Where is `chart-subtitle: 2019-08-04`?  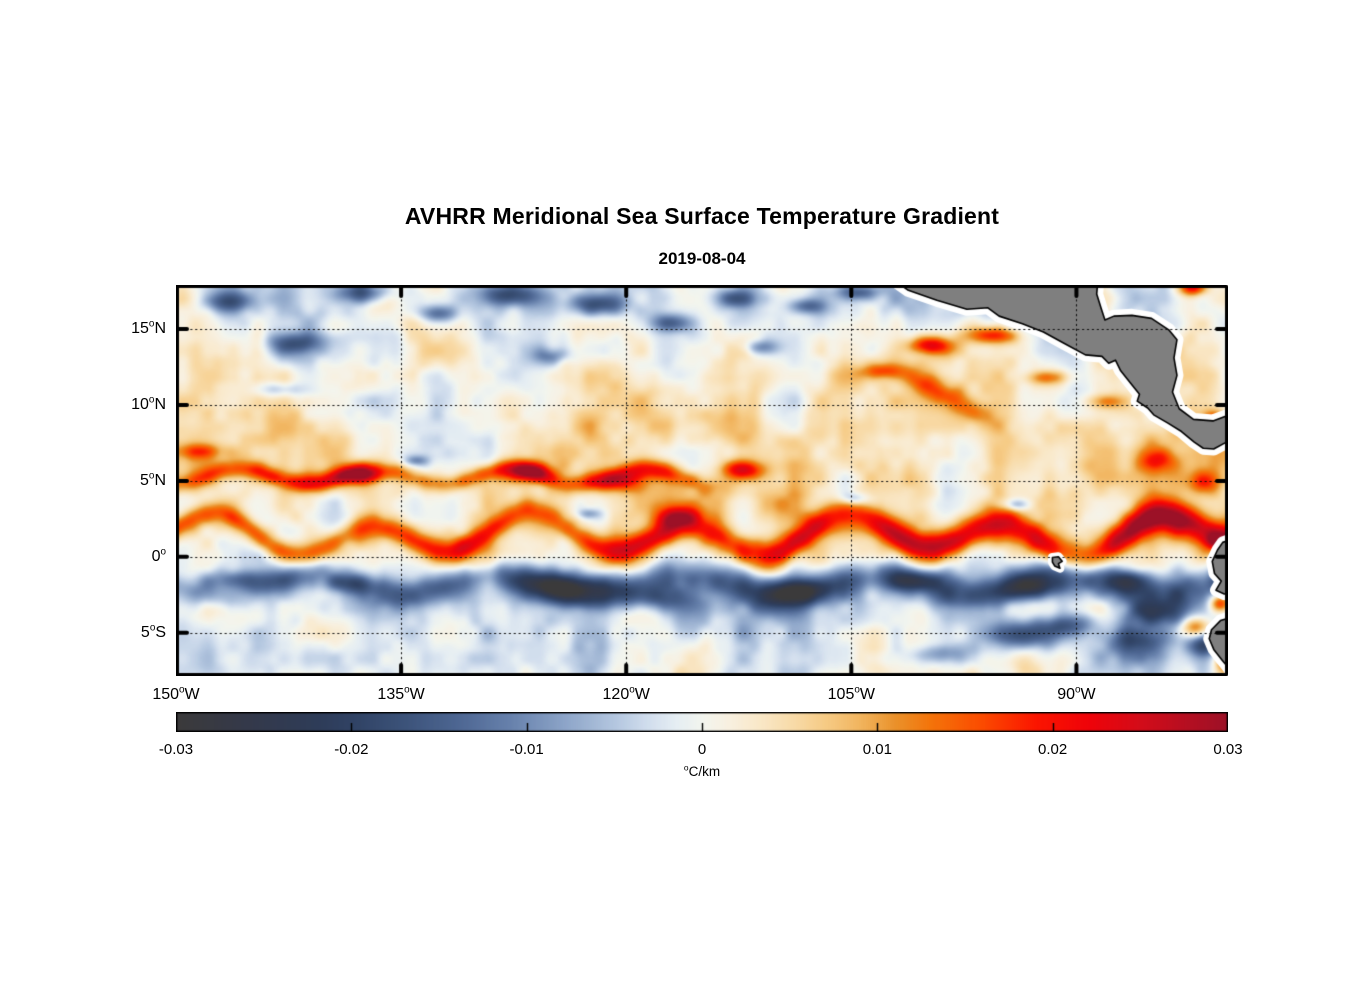
chart-subtitle: 2019-08-04 is located at coordinates (702, 258).